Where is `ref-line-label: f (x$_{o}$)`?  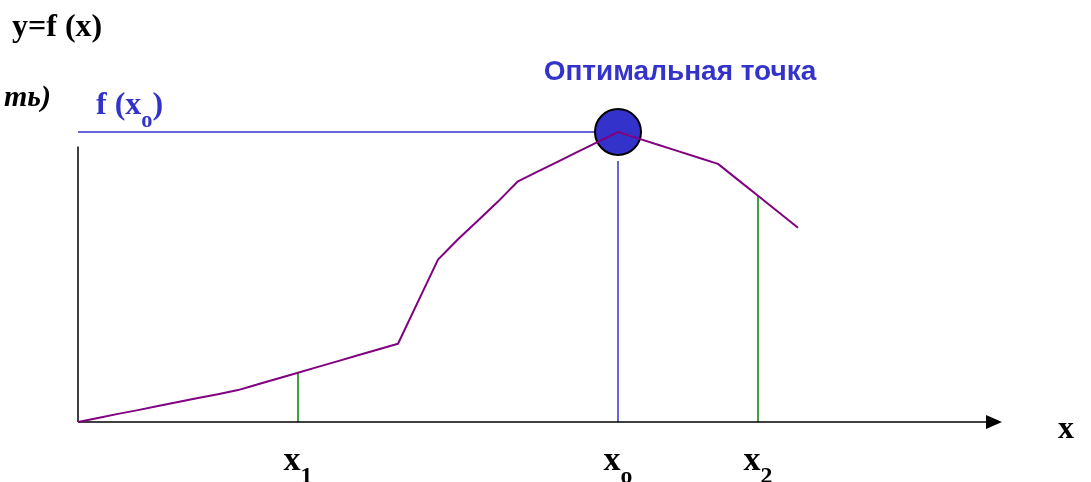 ref-line-label: f (x$_{o}$) is located at coordinates (130, 108).